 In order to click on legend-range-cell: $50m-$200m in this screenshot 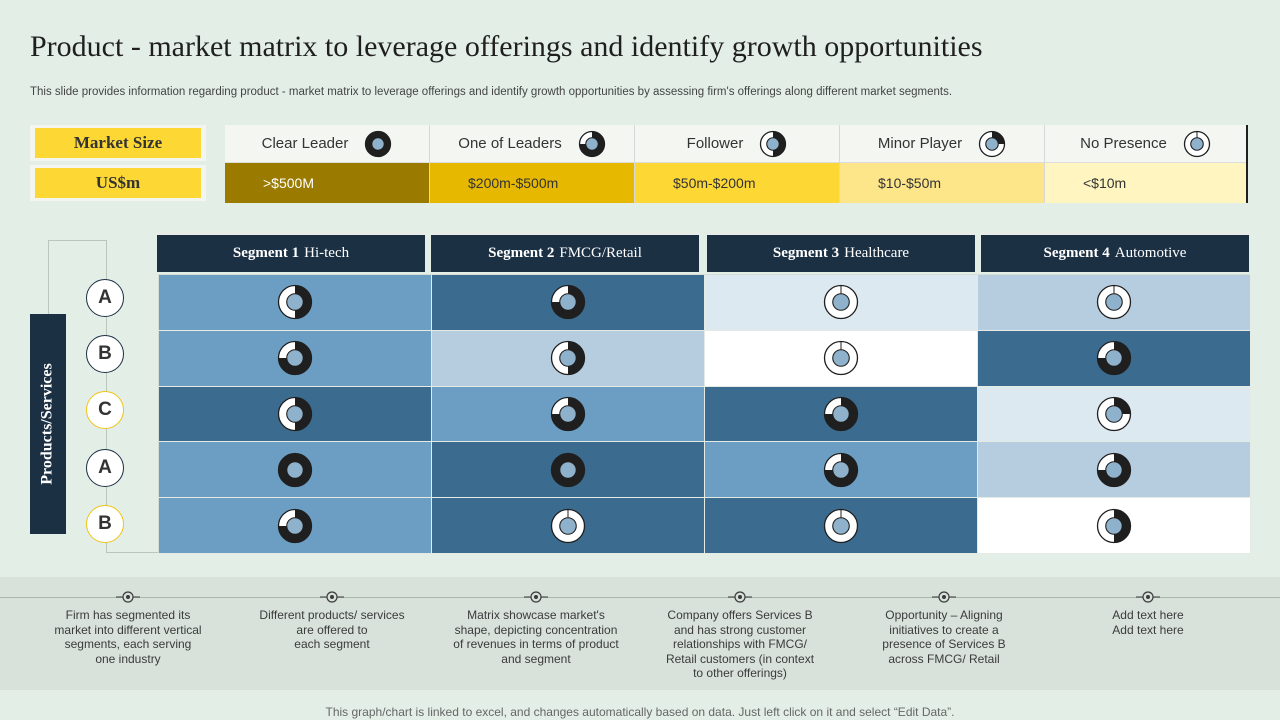, I will do `click(737, 183)`.